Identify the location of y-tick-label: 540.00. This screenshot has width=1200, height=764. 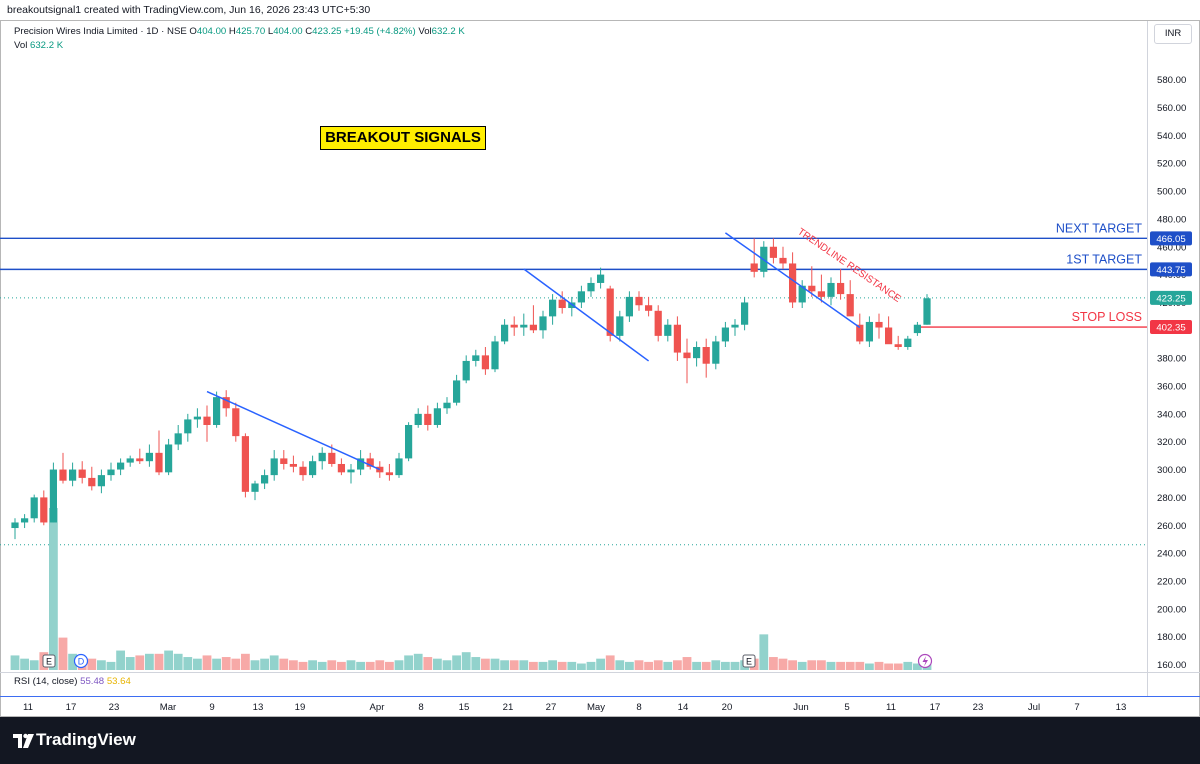
(1171, 136).